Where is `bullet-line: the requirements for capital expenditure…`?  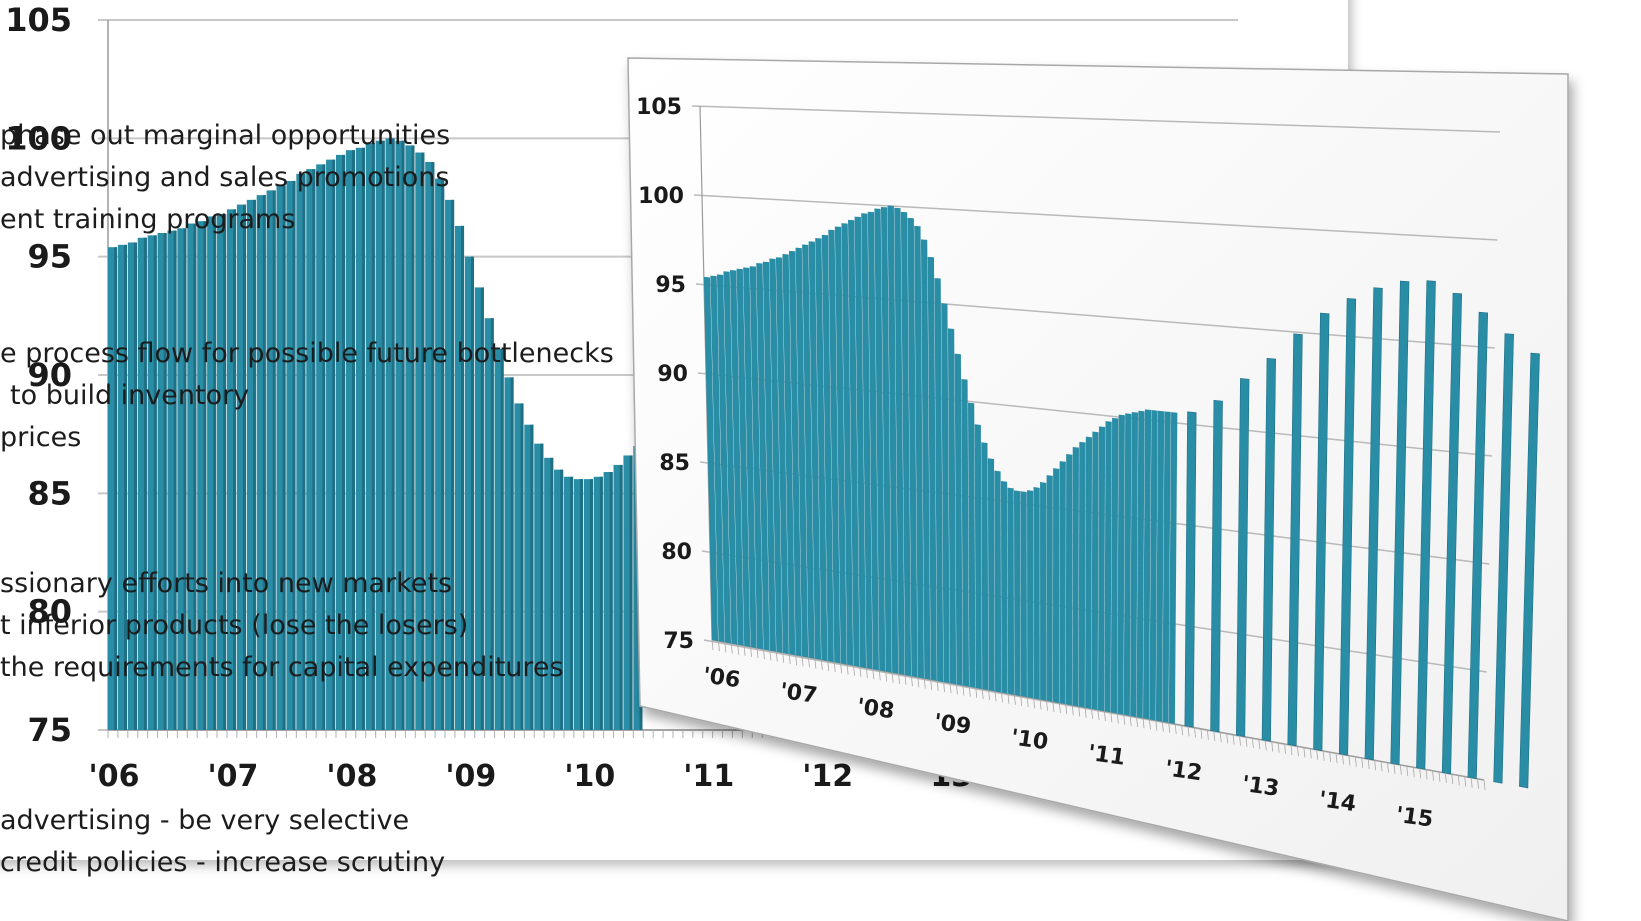 bullet-line: the requirements for capital expenditure… is located at coordinates (282, 667).